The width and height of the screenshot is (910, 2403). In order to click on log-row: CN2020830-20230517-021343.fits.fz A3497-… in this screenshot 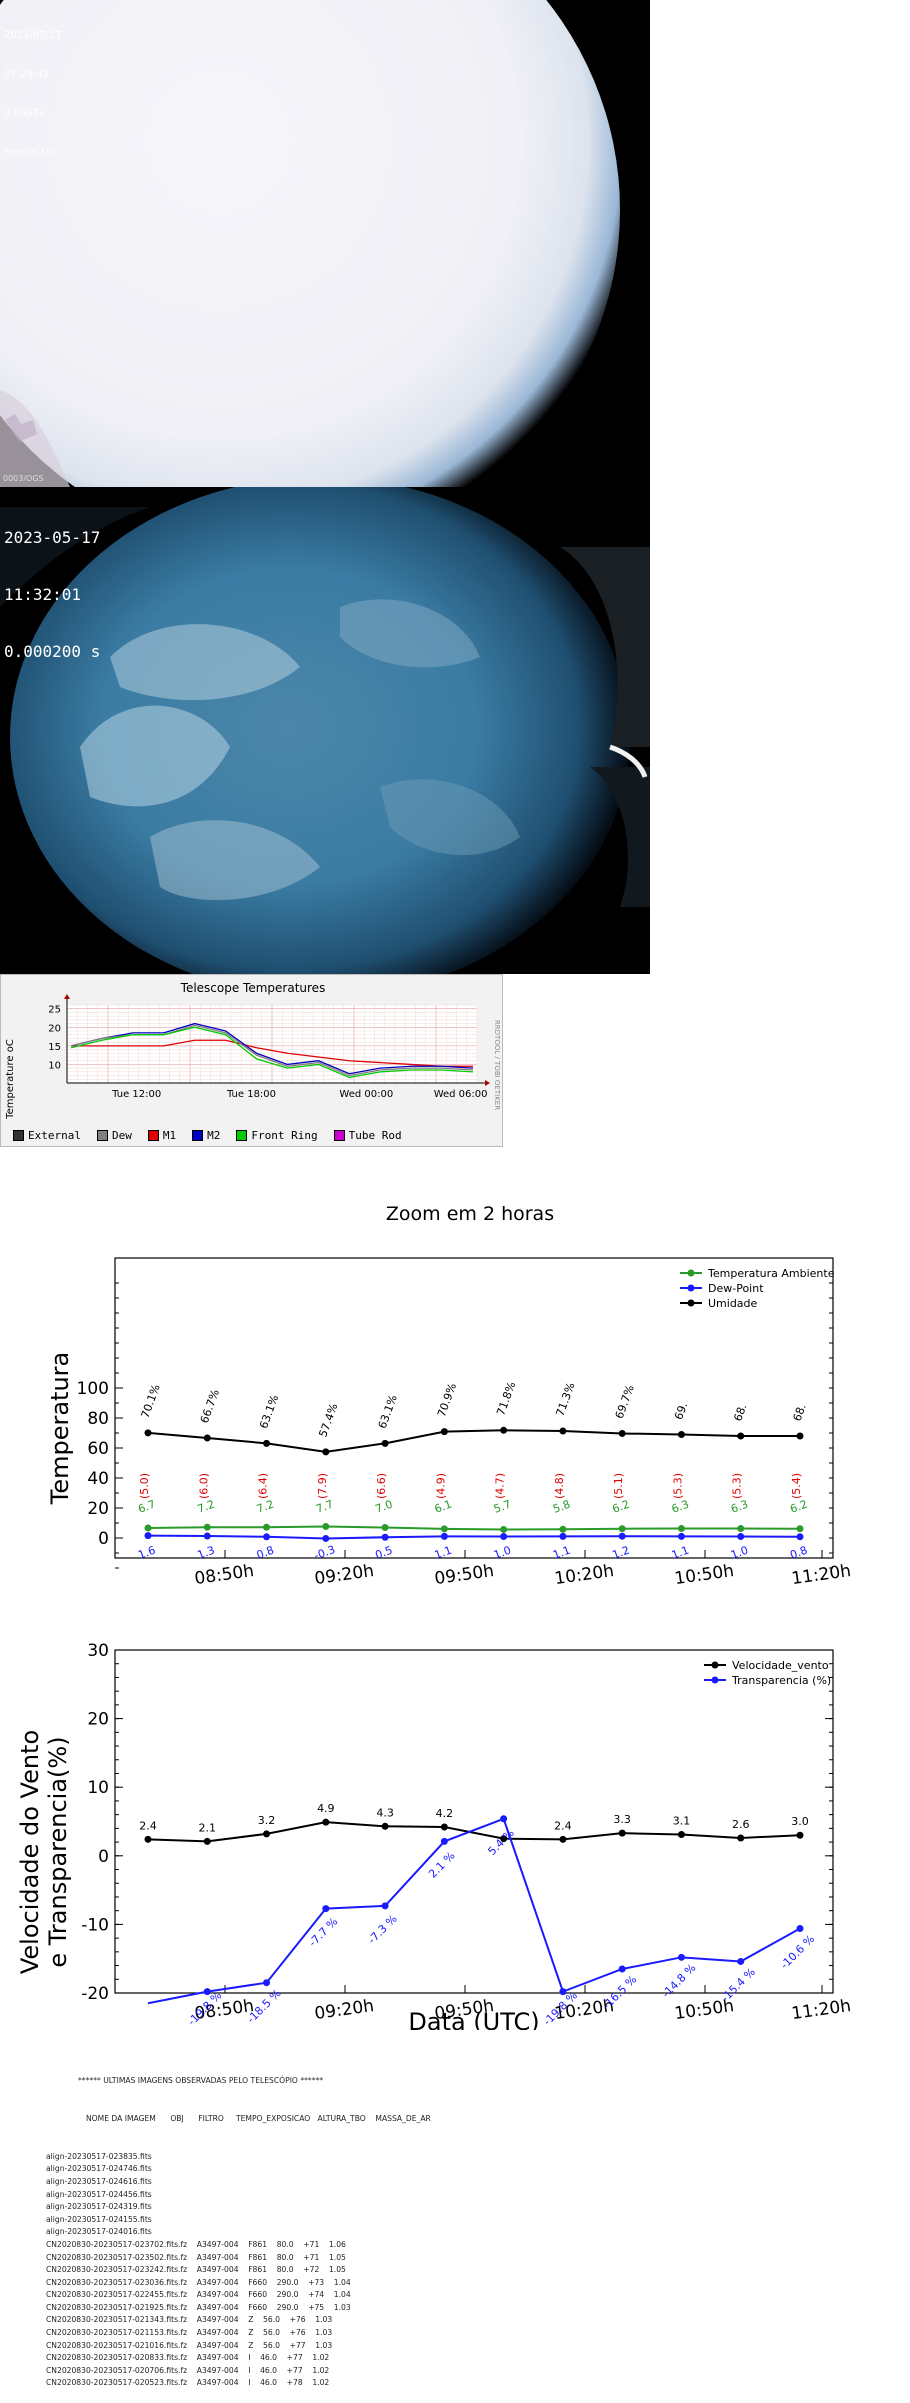, I will do `click(189, 2320)`.